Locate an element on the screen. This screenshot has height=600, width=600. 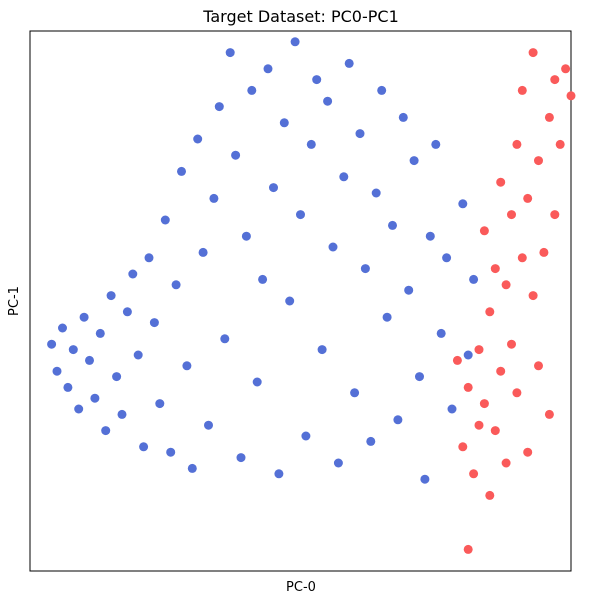
x-axis-label: PC-0 is located at coordinates (301, 587).